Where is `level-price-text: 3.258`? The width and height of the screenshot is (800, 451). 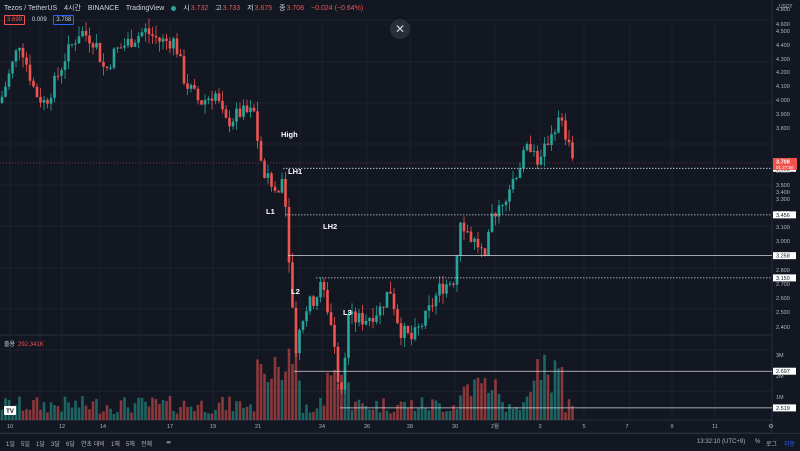 level-price-text: 3.258 is located at coordinates (783, 257).